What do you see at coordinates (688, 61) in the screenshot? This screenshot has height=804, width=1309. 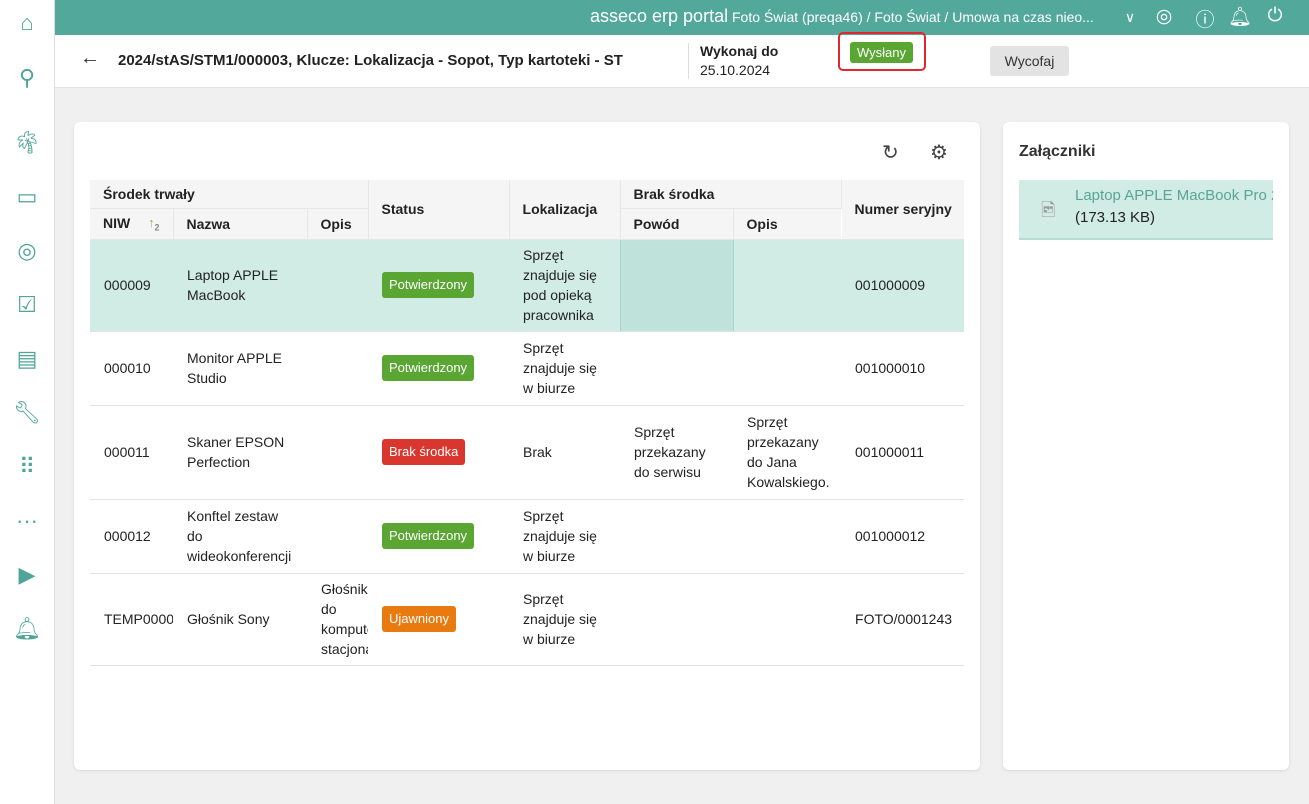 I see `divider` at bounding box center [688, 61].